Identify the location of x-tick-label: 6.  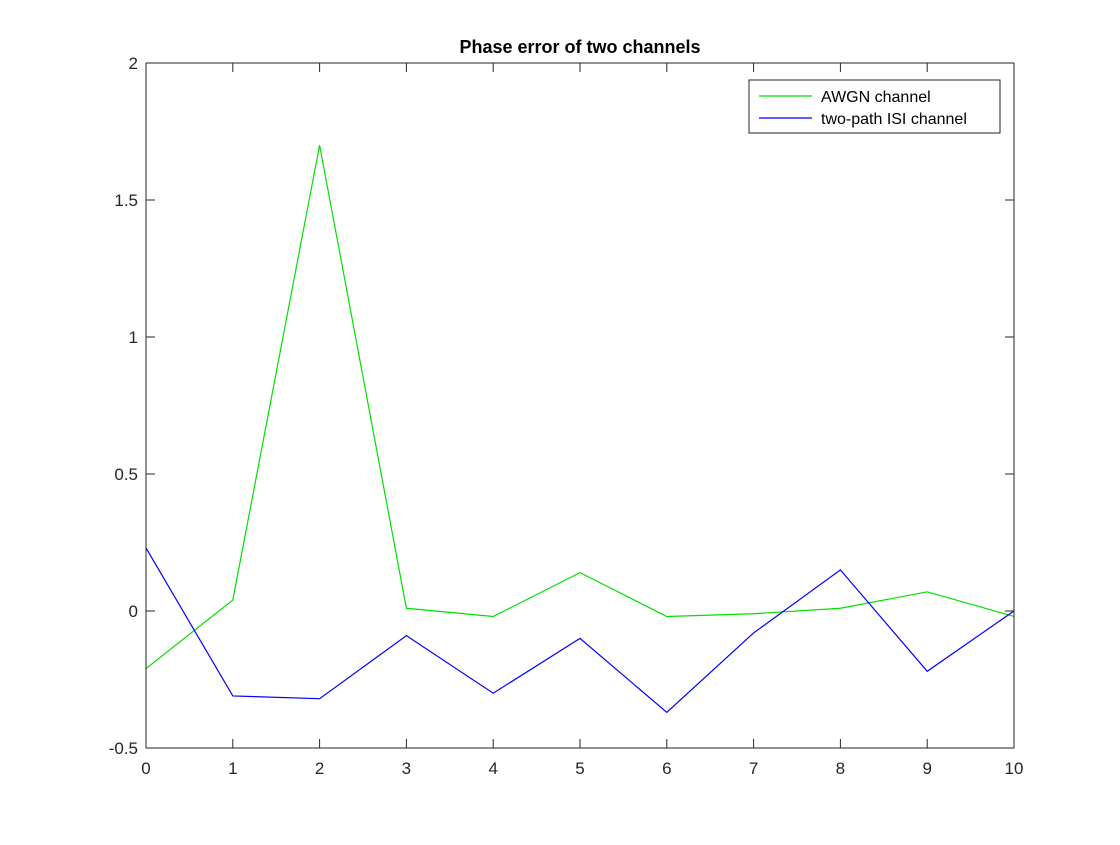
(666, 768).